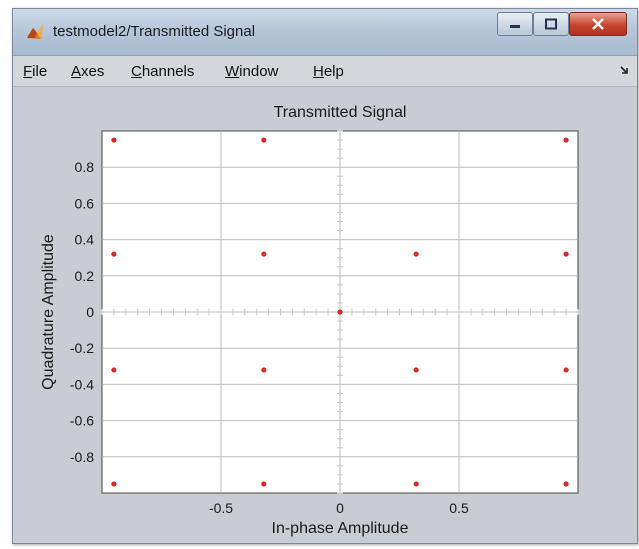 This screenshot has width=639, height=549. I want to click on x-tick-label: 0.5, so click(459, 508).